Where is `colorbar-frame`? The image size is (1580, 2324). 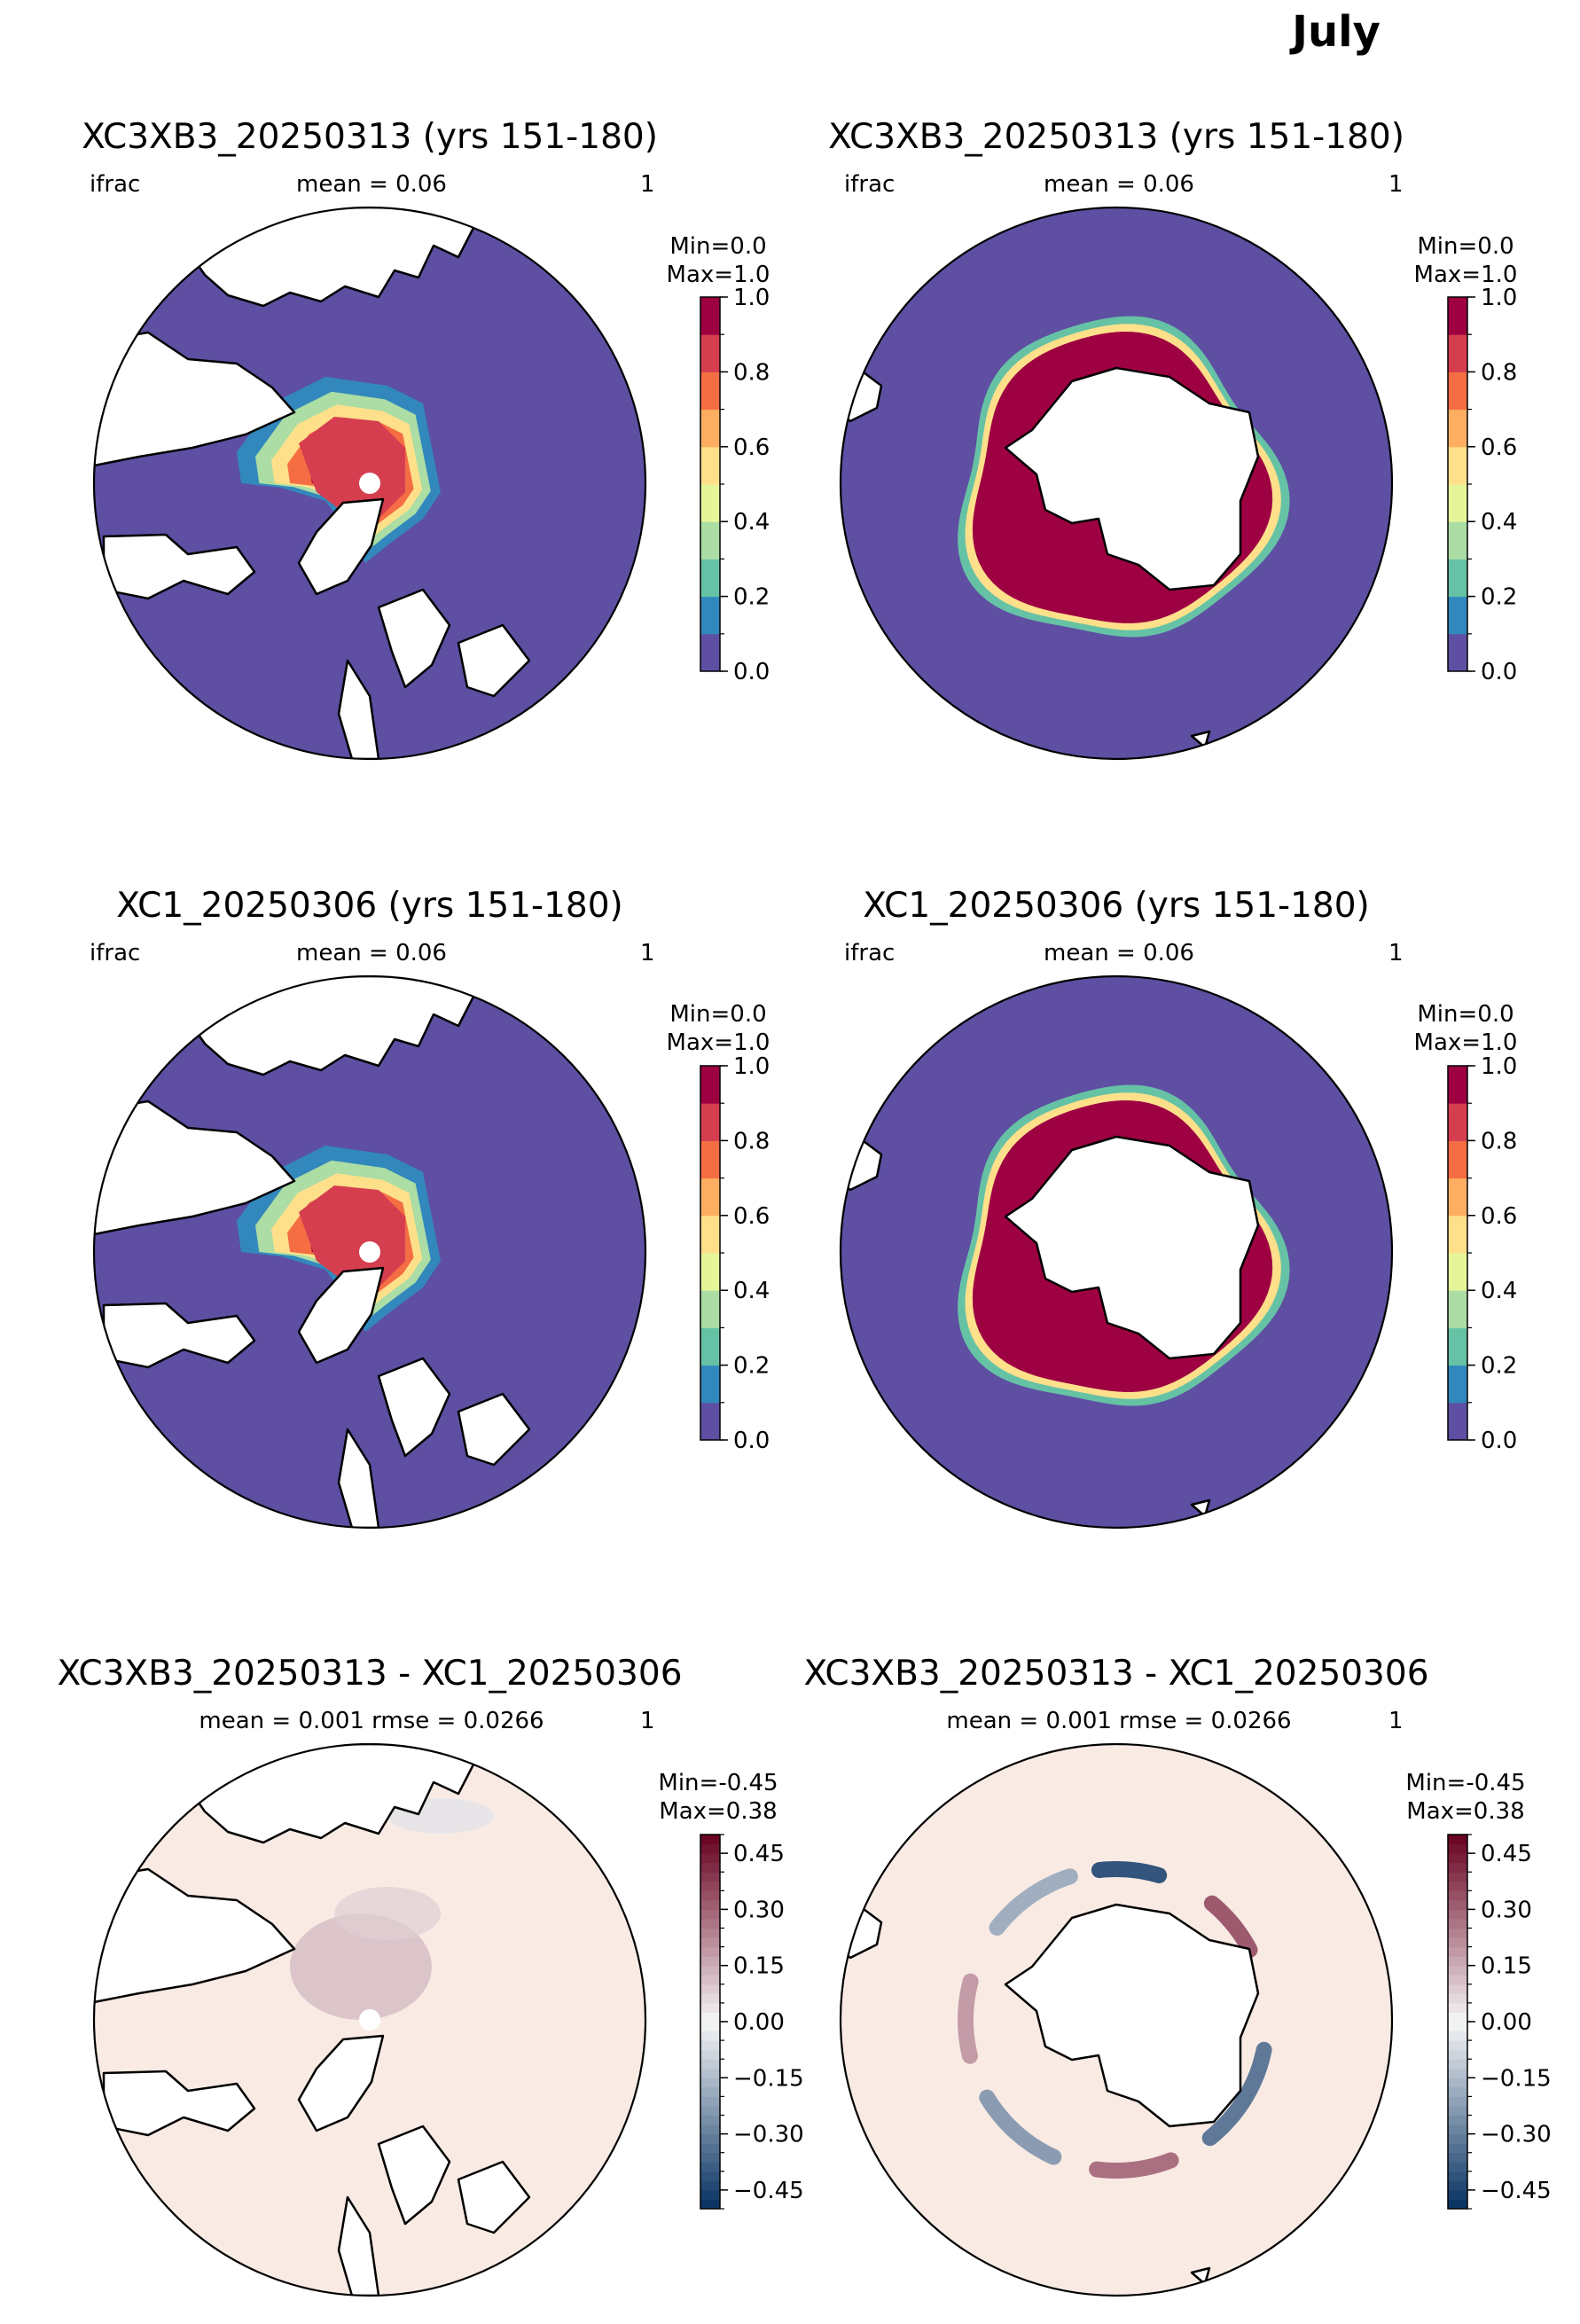
colorbar-frame is located at coordinates (710, 484).